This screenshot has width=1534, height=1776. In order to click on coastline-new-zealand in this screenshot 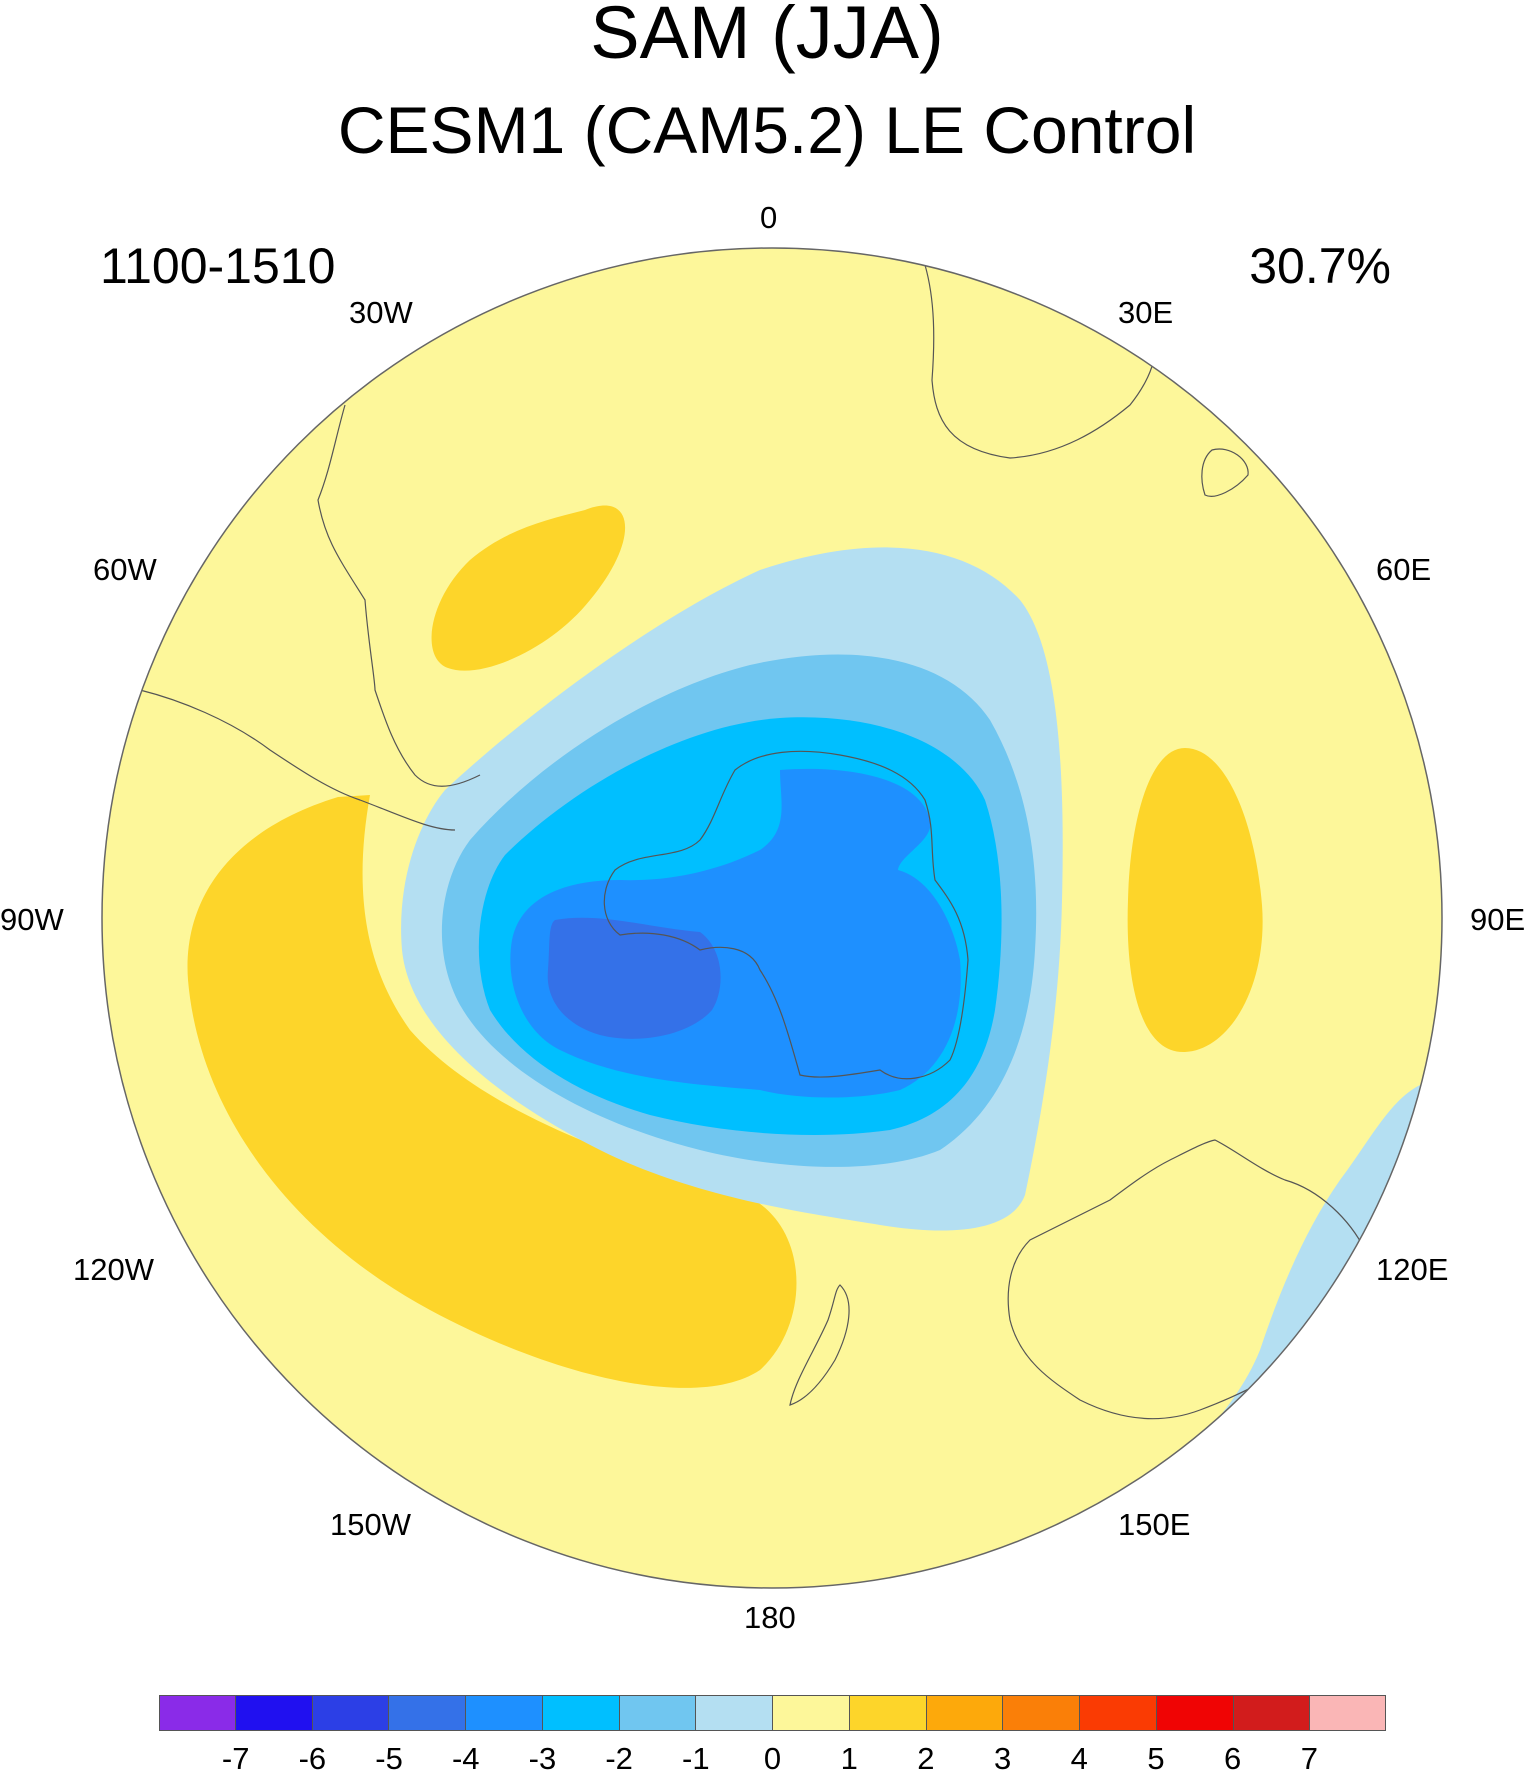, I will do `click(819, 1345)`.